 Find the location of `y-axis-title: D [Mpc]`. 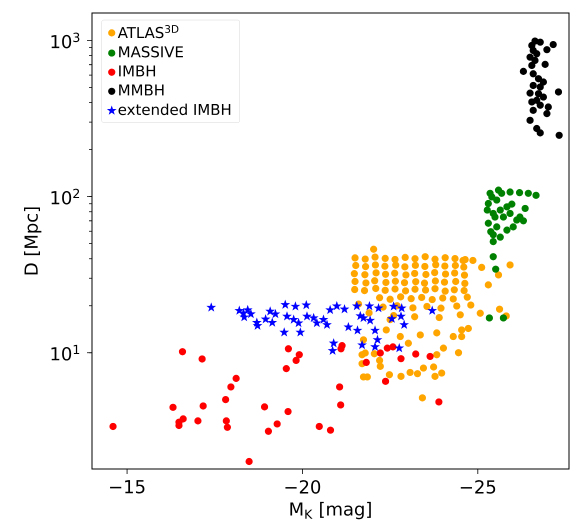

y-axis-title: D [Mpc] is located at coordinates (33, 240).